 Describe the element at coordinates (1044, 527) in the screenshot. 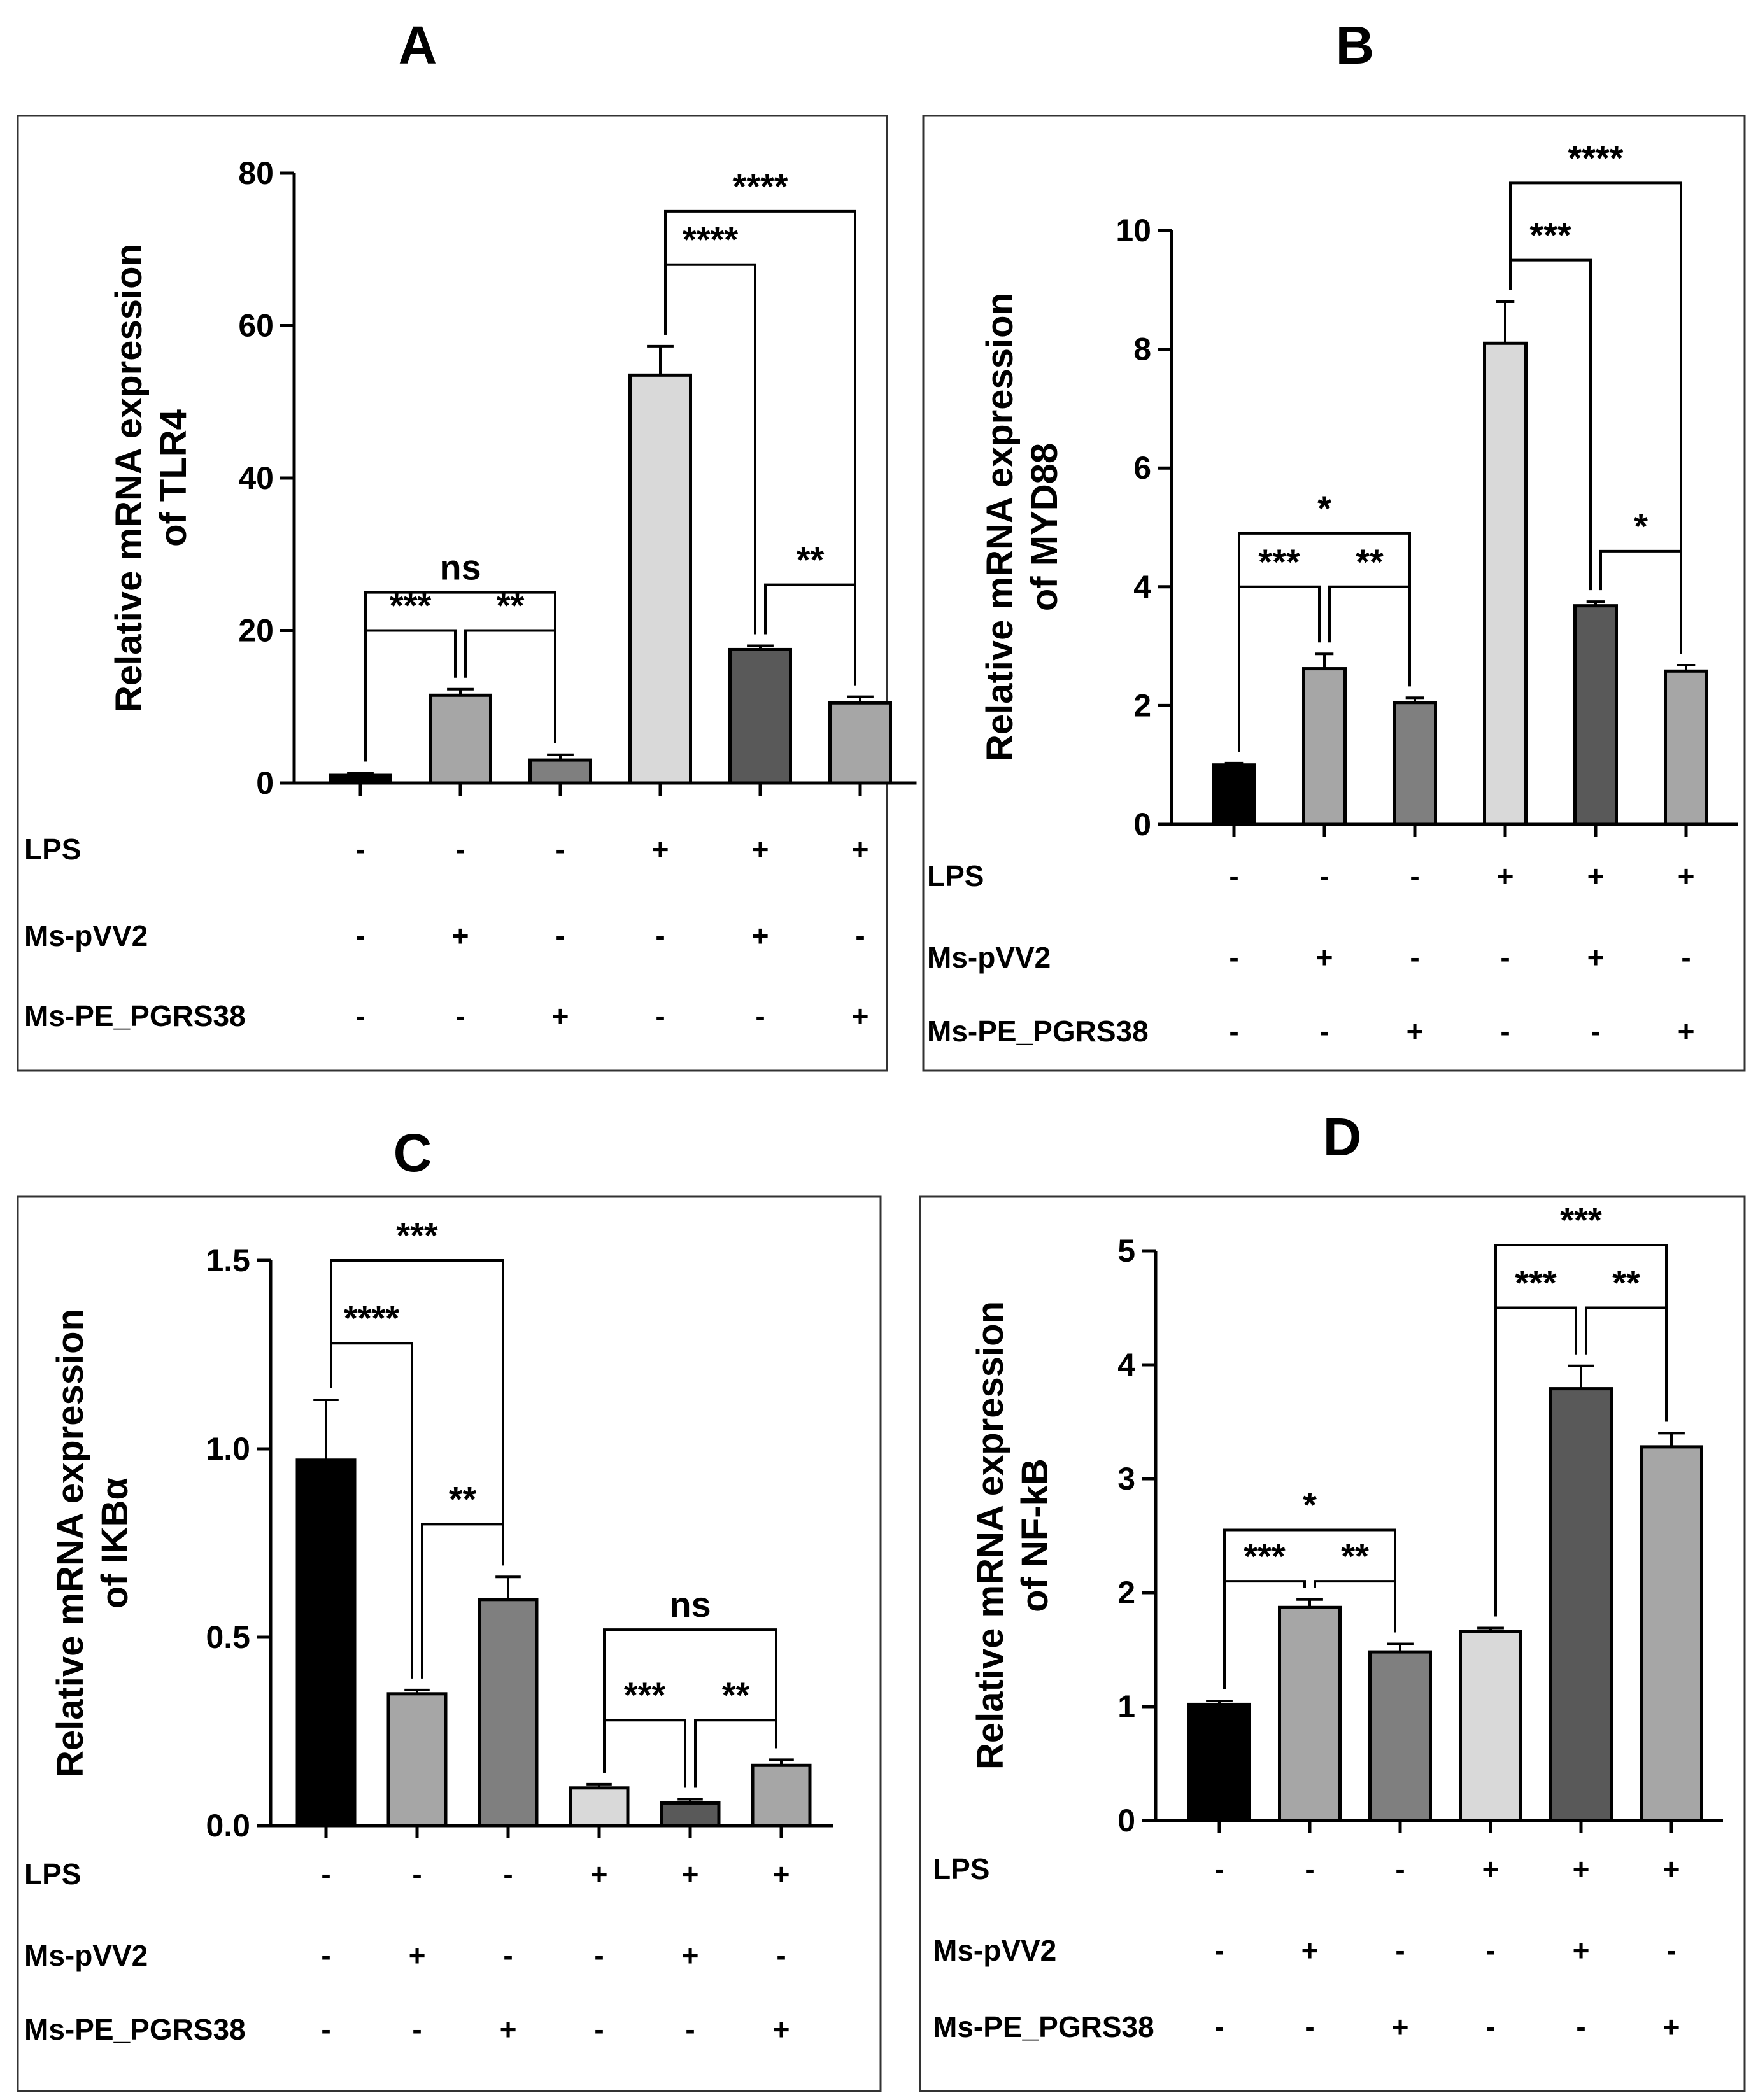

I see `y-axis-label-line: of MYD88` at that location.